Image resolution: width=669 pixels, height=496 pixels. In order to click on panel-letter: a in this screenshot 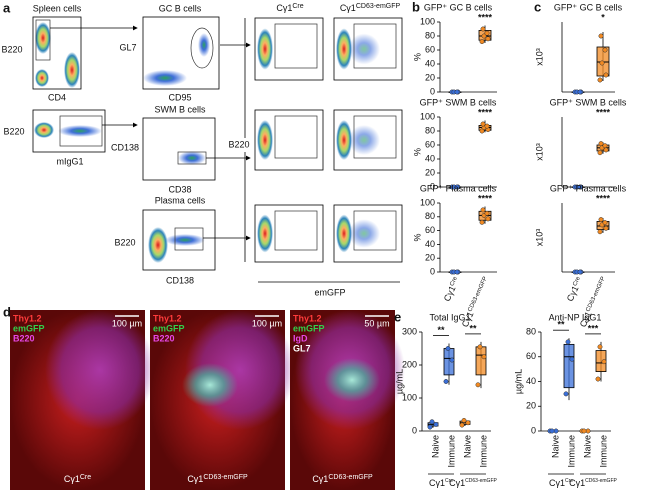, I will do `click(7, 7)`.